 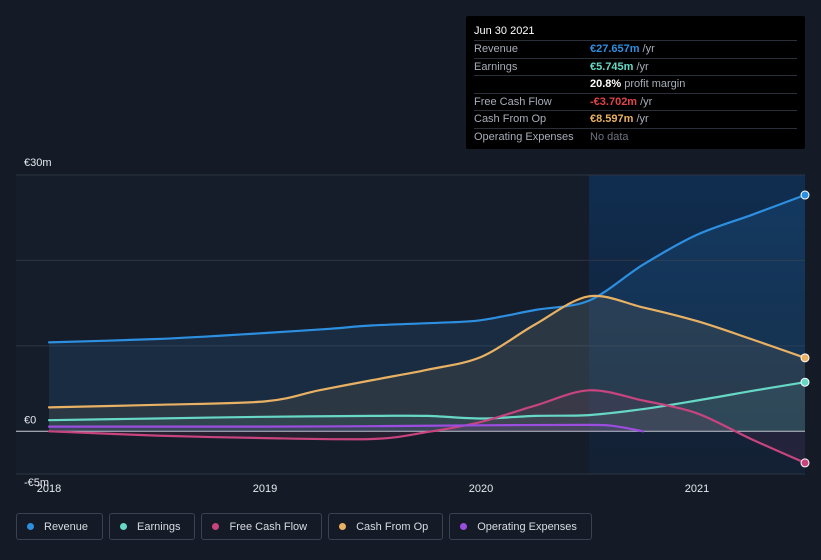 I want to click on tooltip-row: Free Cash Flow -€3.702m/yr, so click(x=635, y=103).